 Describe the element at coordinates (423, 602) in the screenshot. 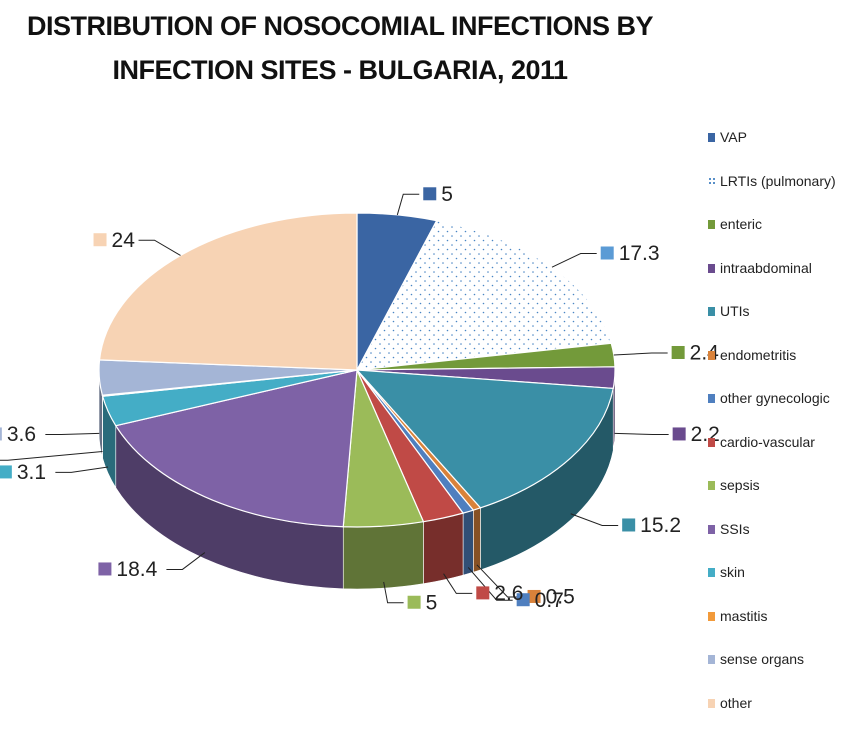

I see `data-label-8: 5` at that location.